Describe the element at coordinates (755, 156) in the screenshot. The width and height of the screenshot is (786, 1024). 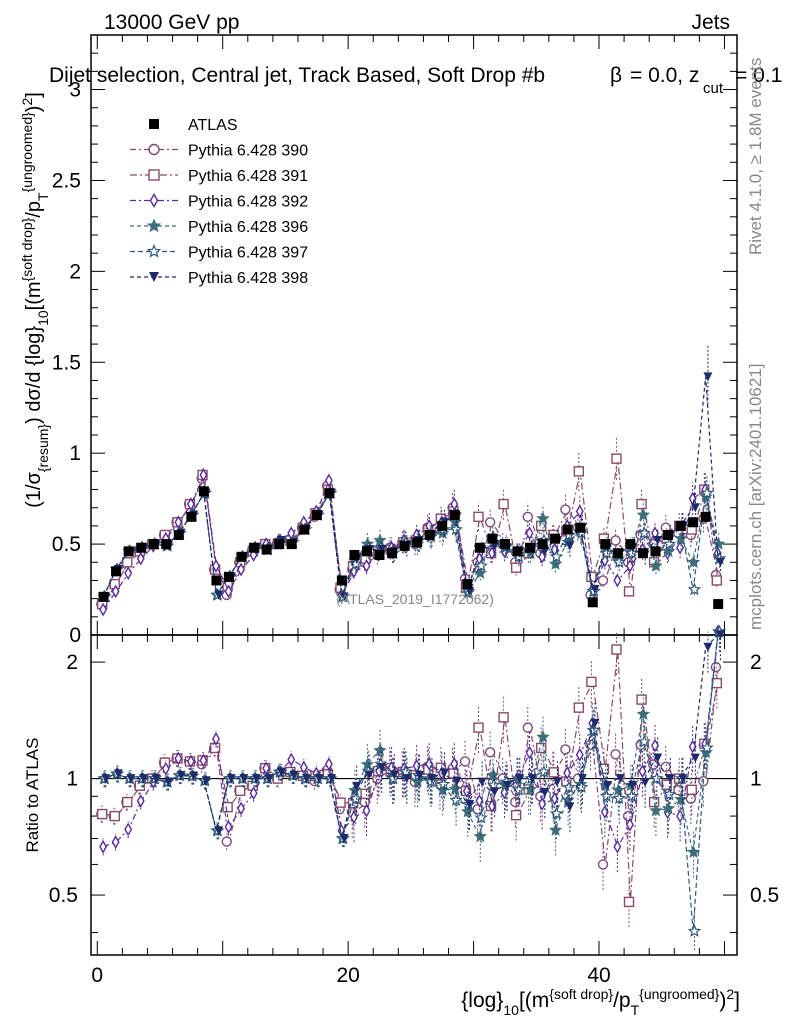
I see `rivet-label: Rivet 4.1.0, ≥ 1.8M events` at that location.